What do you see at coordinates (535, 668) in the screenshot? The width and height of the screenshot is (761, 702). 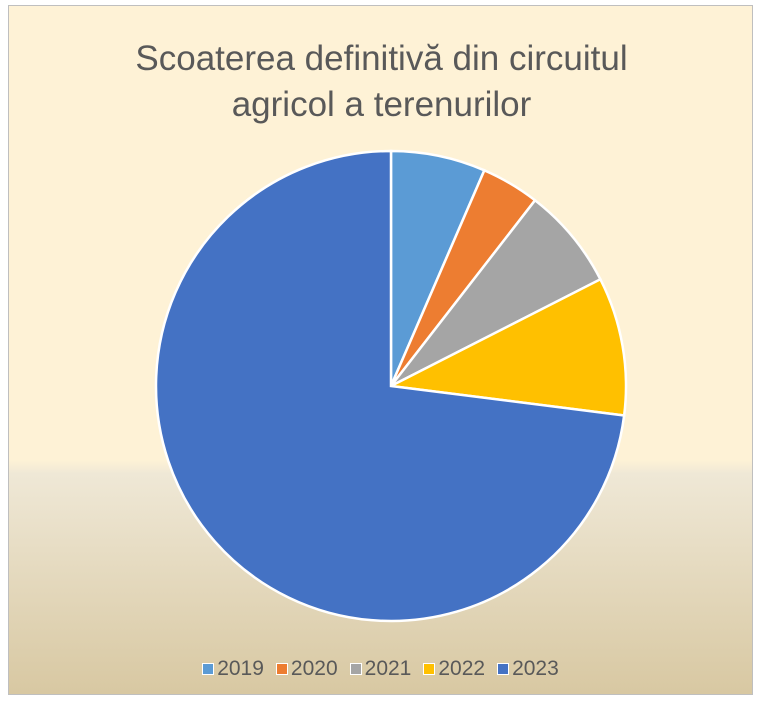 I see `legend-label: 2023` at bounding box center [535, 668].